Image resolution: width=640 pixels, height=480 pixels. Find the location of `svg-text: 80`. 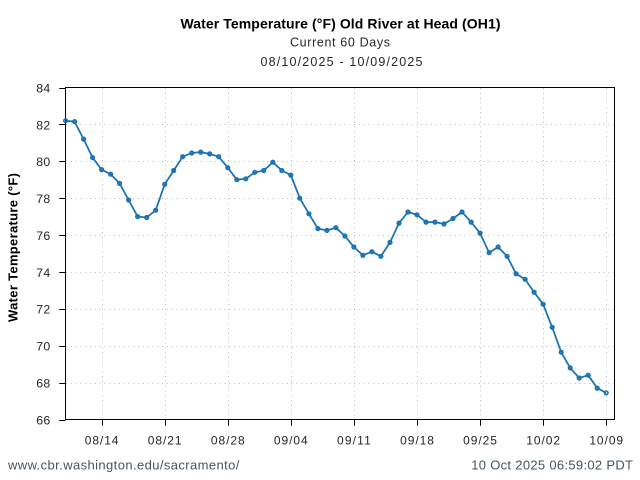

svg-text: 80 is located at coordinates (43, 162).